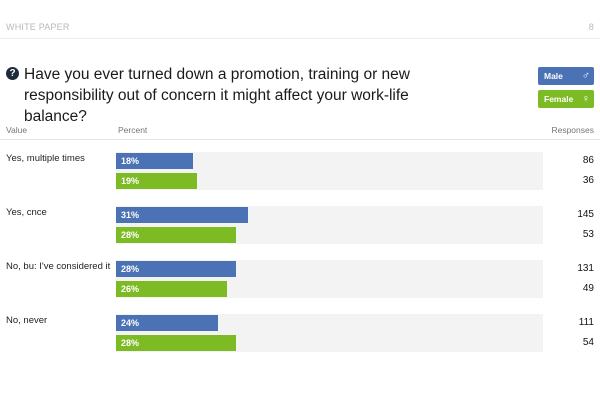 Image resolution: width=600 pixels, height=400 pixels. I want to click on page-header: WHITE PAPER 8, so click(300, 30).